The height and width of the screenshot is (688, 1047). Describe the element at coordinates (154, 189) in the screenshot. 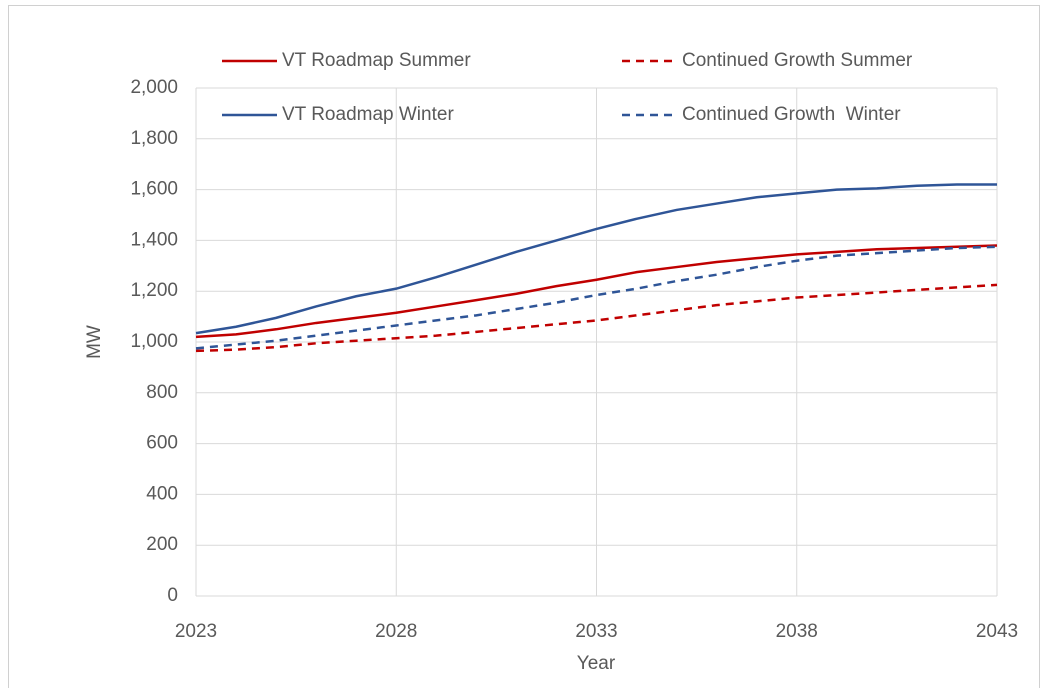

I see `y-tick-label: 1,600` at that location.